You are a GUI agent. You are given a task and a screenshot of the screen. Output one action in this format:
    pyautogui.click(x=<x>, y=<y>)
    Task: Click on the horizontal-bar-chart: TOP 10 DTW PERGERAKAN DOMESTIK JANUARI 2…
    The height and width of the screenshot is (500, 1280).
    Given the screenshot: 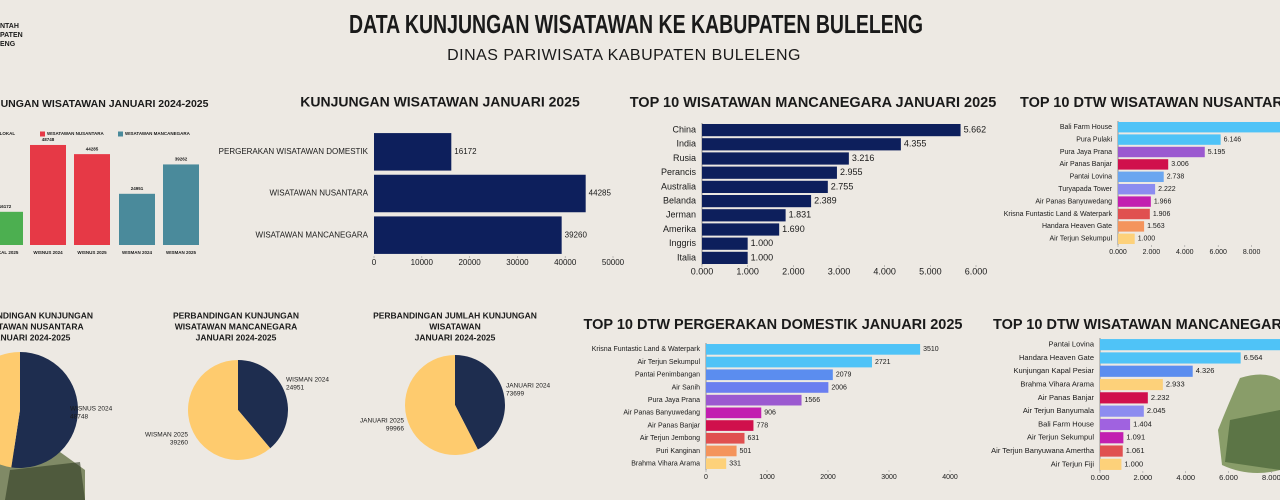 What is the action you would take?
    pyautogui.click(x=773, y=399)
    